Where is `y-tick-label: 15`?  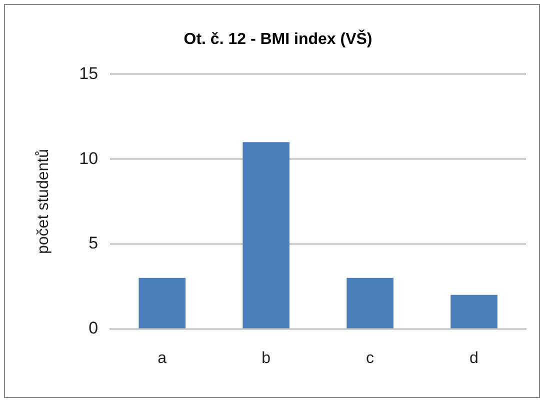
y-tick-label: 15 is located at coordinates (88, 73).